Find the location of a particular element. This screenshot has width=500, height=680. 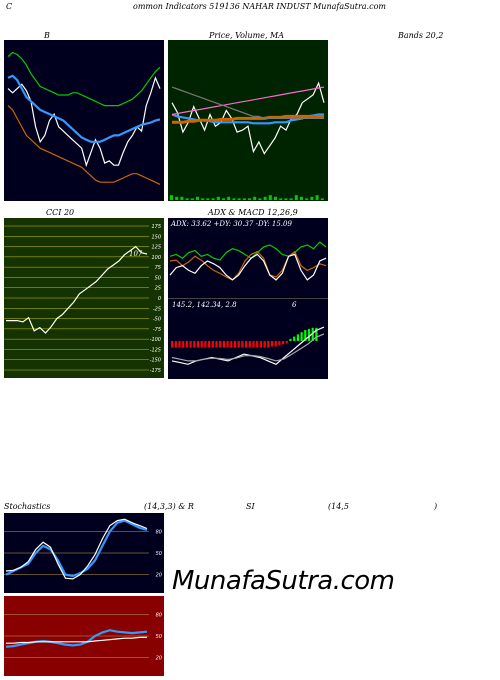

price-volume-chart is located at coordinates (247, 140).